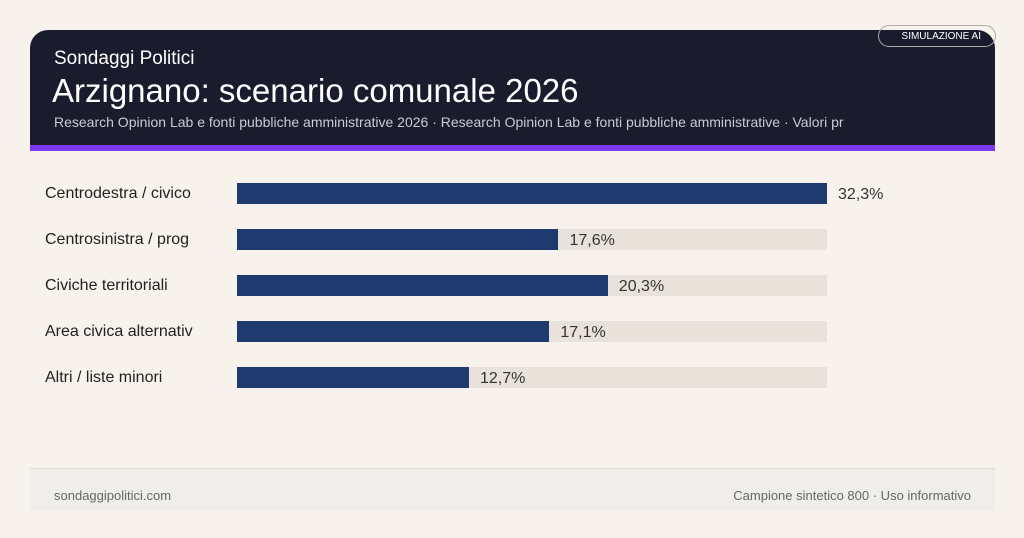 This screenshot has width=1024, height=538. Describe the element at coordinates (937, 36) in the screenshot. I see `simulation-badge: SIMULAZIONE AI` at that location.